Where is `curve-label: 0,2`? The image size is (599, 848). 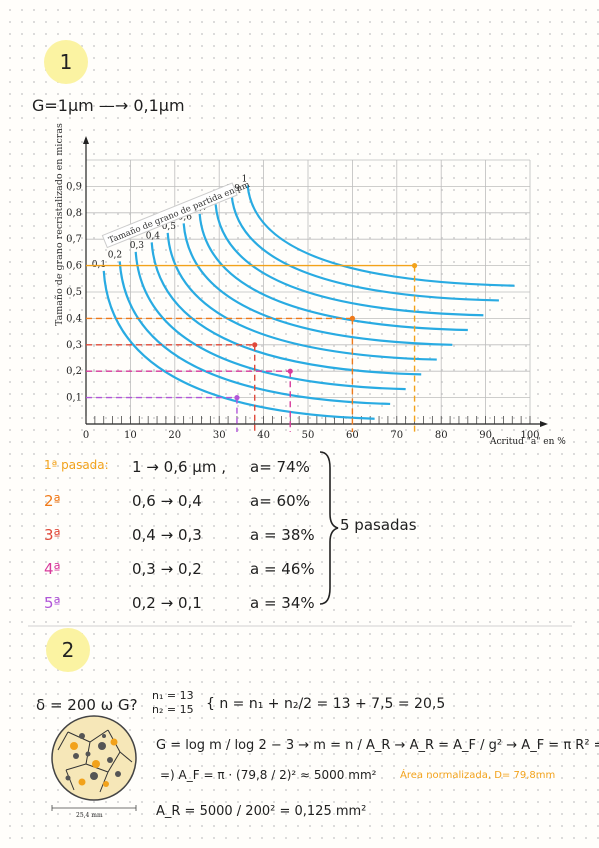 curve-label: 0,2 is located at coordinates (115, 255).